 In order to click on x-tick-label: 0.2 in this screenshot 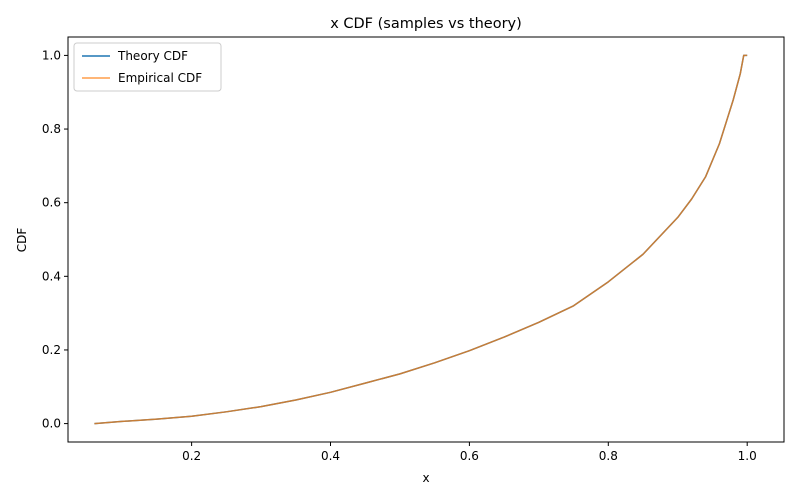, I will do `click(191, 456)`.